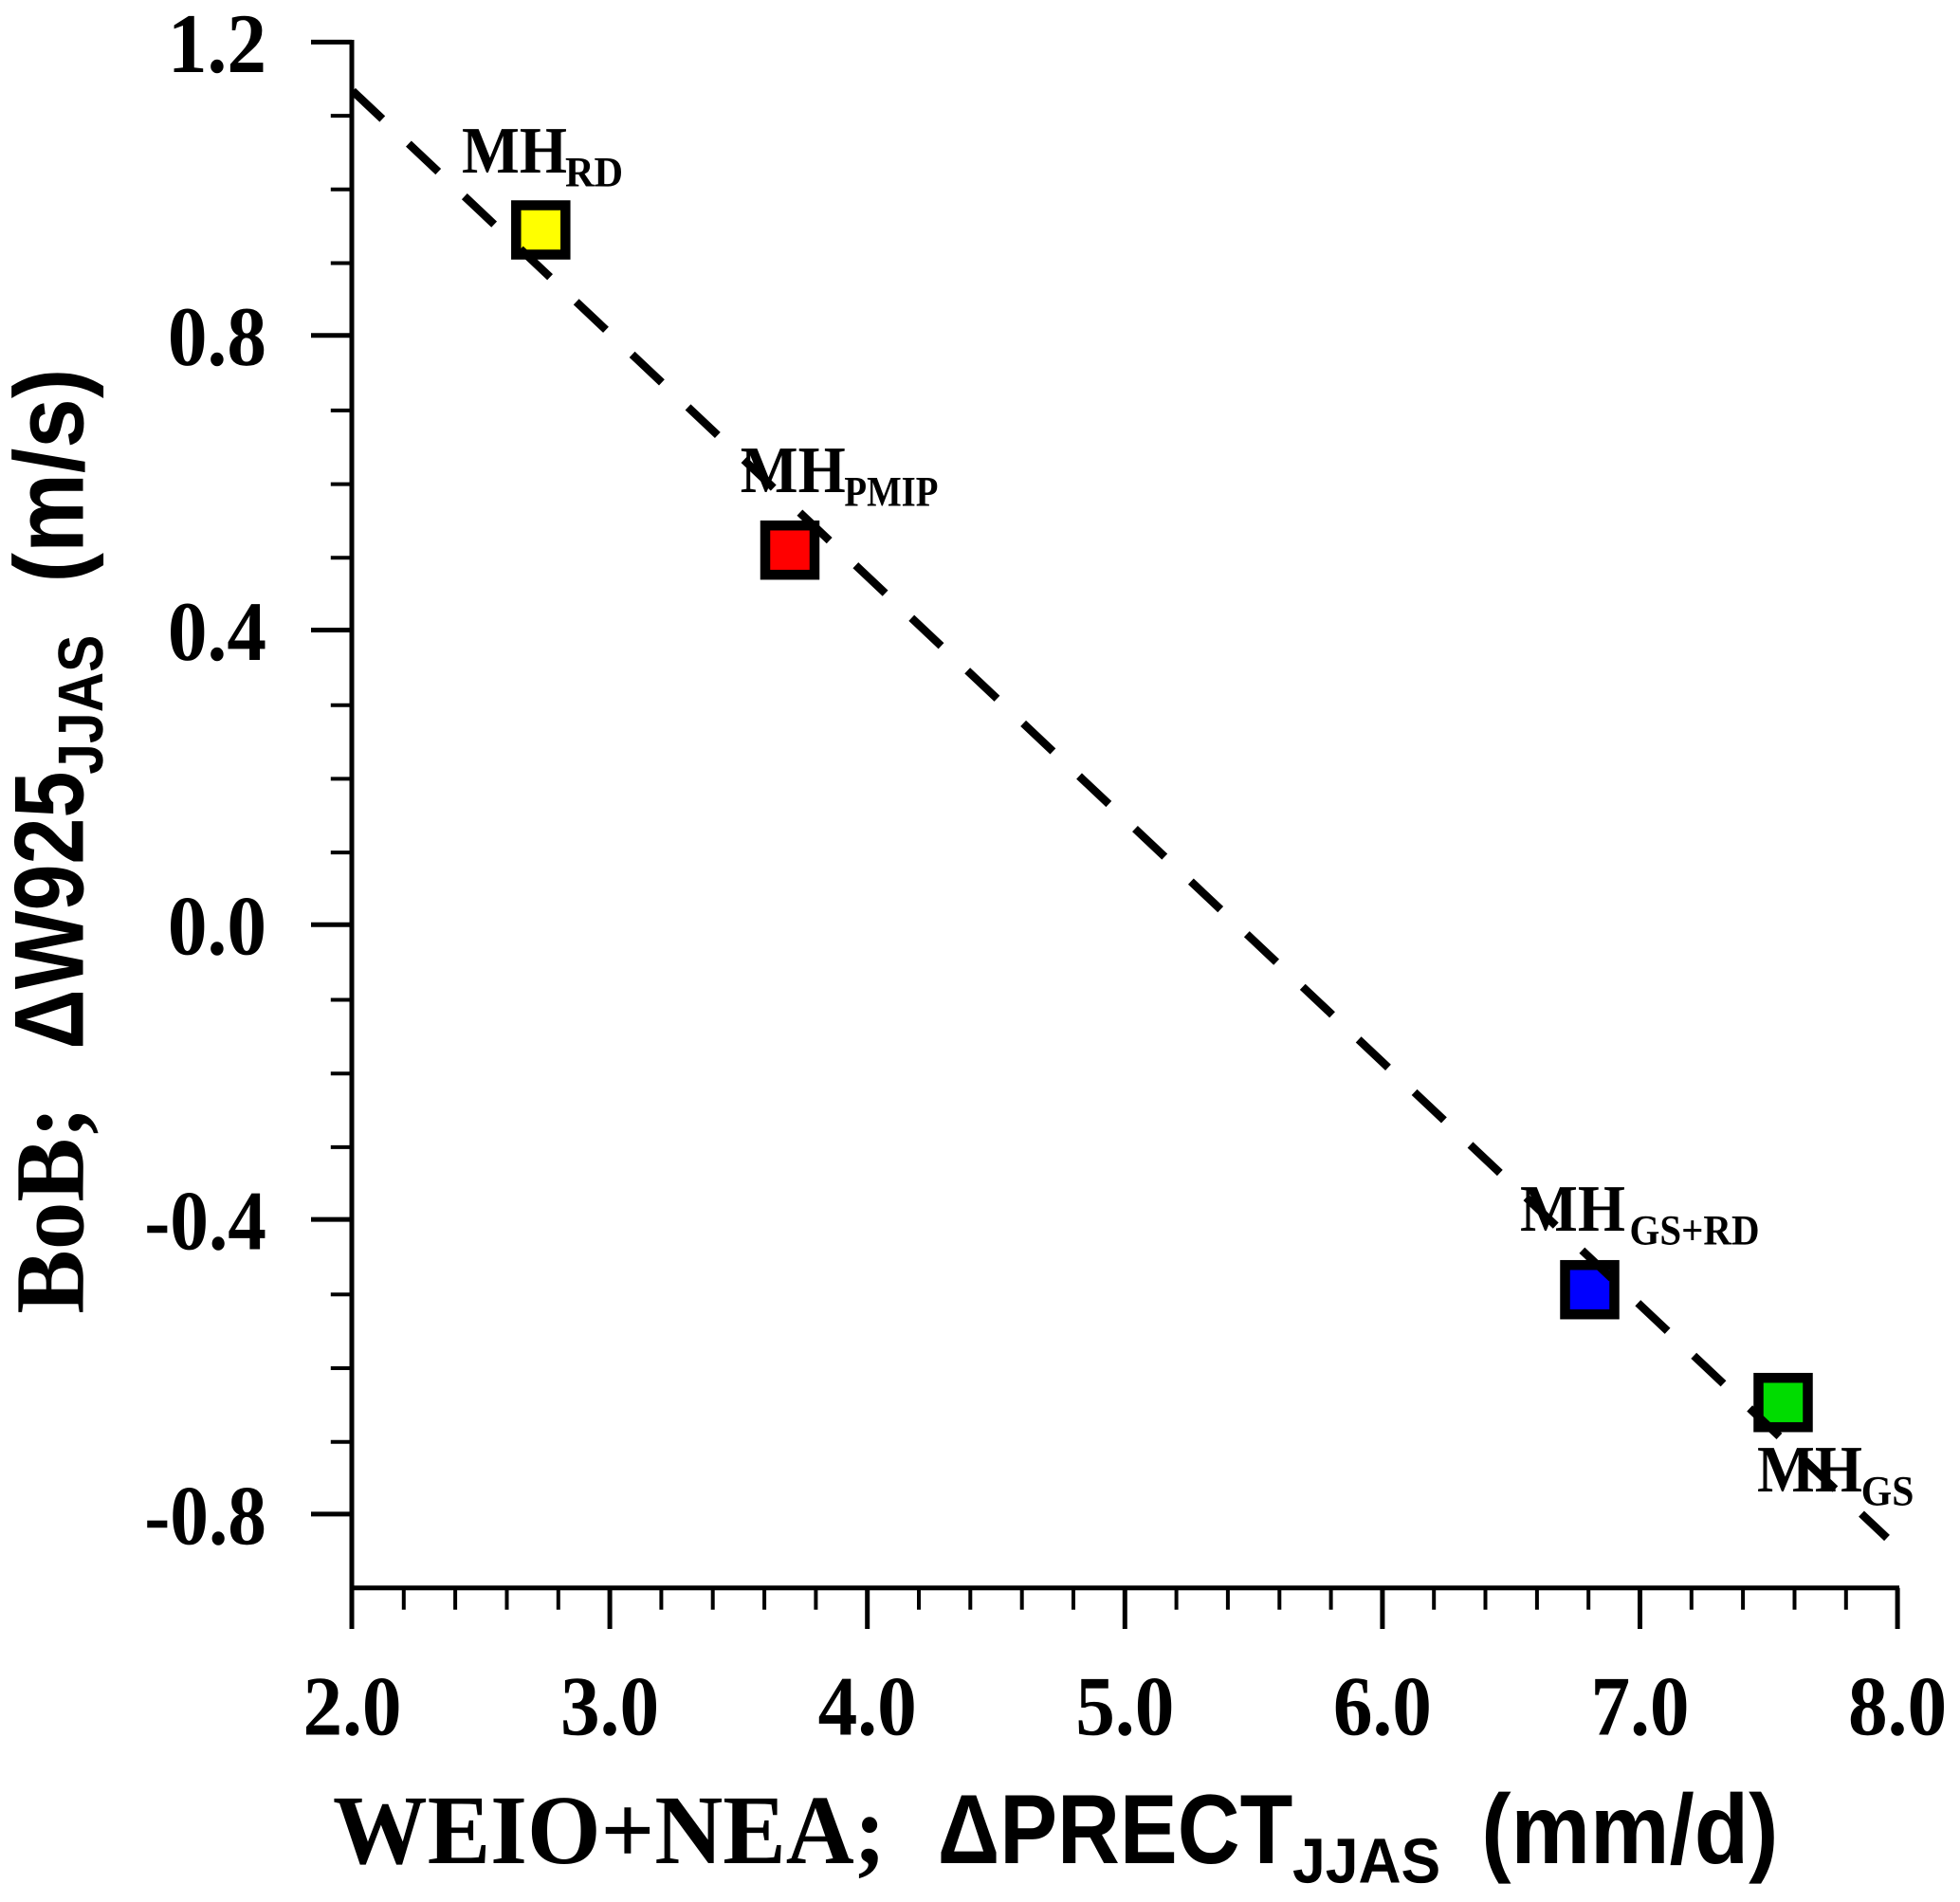 Image resolution: width=1960 pixels, height=1902 pixels. Describe the element at coordinates (1695, 1231) in the screenshot. I see `svg-text: GS+RD` at that location.